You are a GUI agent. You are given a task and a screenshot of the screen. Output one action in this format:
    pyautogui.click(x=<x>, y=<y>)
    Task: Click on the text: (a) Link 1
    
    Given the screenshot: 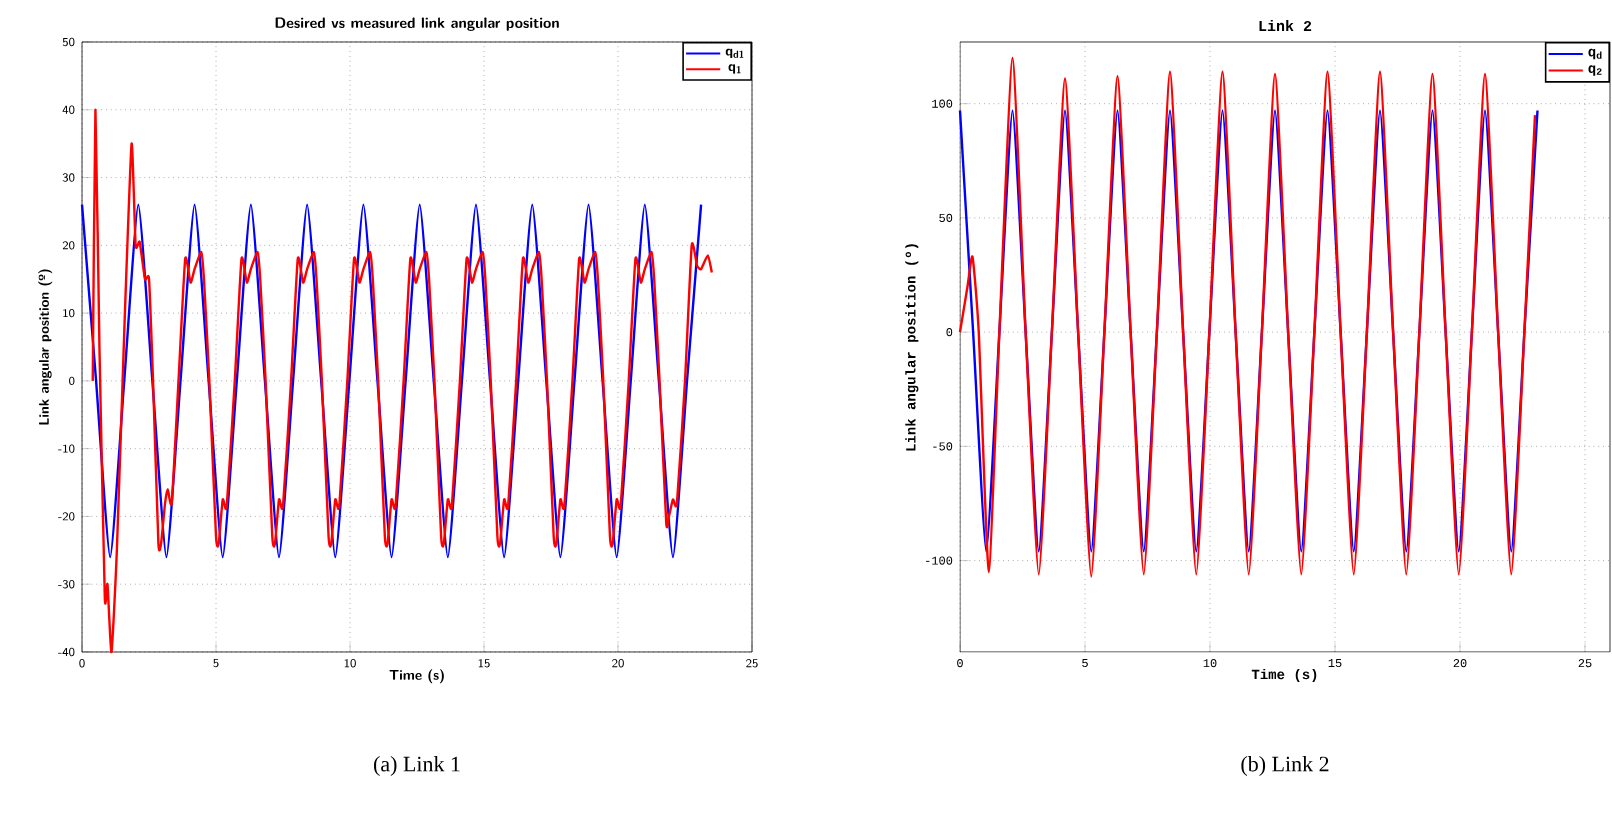 What is the action you would take?
    pyautogui.click(x=417, y=766)
    